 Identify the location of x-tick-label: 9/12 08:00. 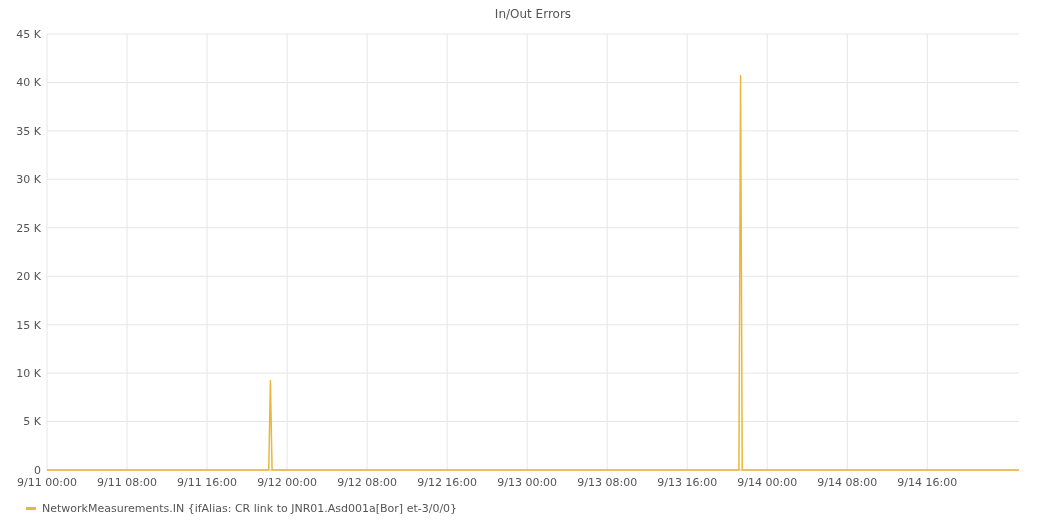
(367, 482).